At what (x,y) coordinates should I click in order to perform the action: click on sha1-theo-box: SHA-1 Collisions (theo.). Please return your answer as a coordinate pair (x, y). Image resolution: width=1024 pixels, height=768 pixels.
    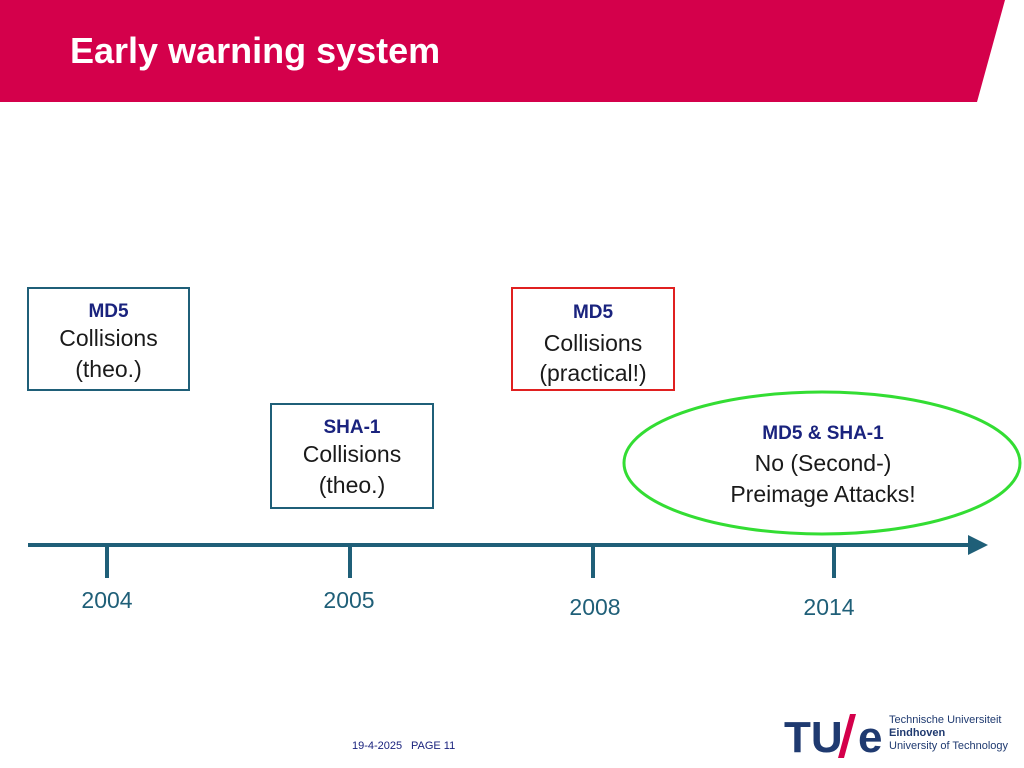
    Looking at the image, I should click on (352, 456).